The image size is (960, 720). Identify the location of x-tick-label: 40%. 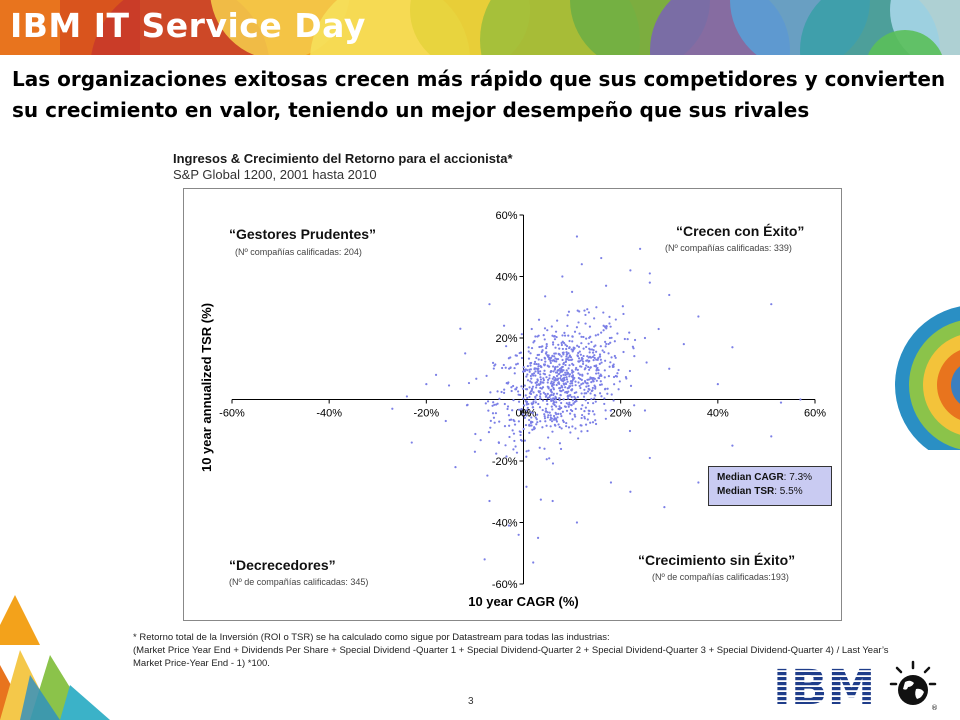
(718, 414).